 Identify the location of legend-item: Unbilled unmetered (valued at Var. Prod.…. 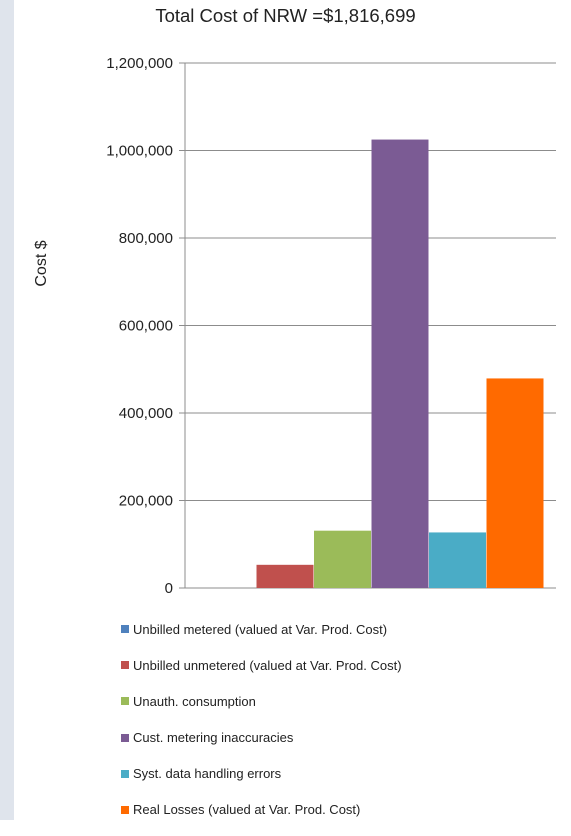
(261, 665).